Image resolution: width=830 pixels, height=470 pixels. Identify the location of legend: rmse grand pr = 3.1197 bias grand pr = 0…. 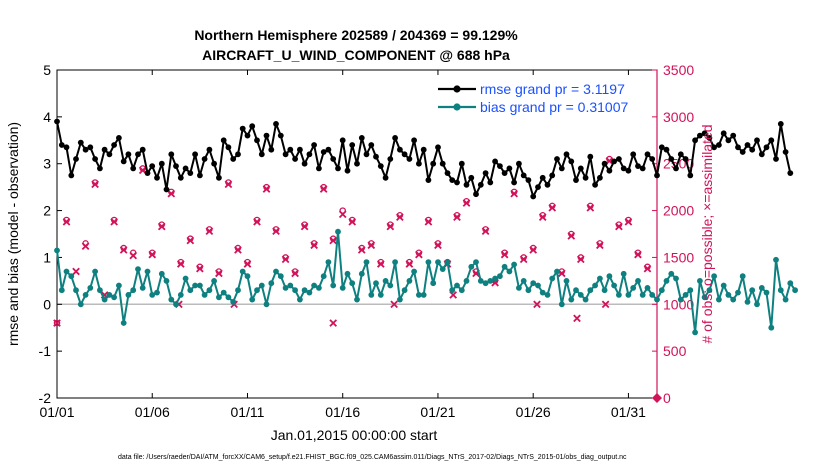
(533, 98).